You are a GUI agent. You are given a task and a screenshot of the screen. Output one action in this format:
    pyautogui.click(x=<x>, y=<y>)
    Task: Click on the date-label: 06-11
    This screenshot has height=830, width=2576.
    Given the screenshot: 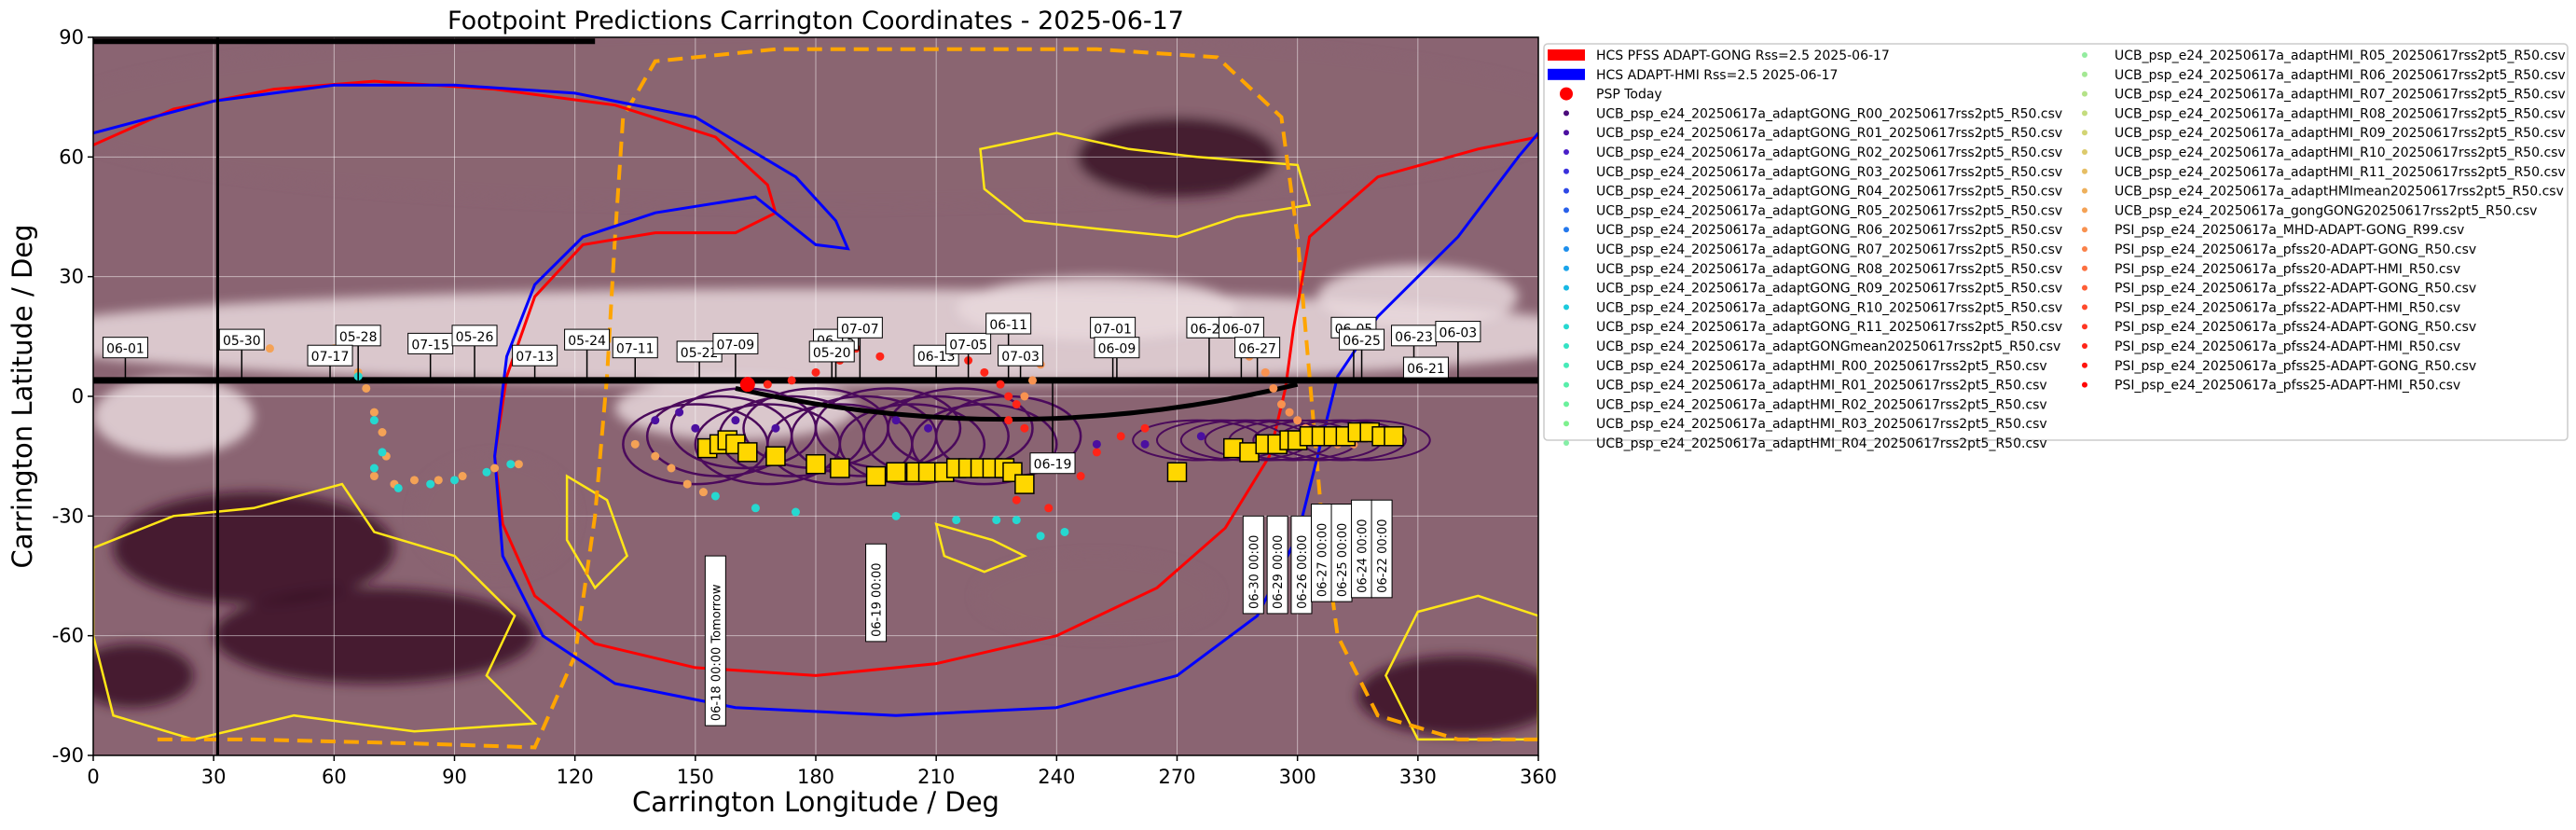 What is the action you would take?
    pyautogui.click(x=1008, y=325)
    